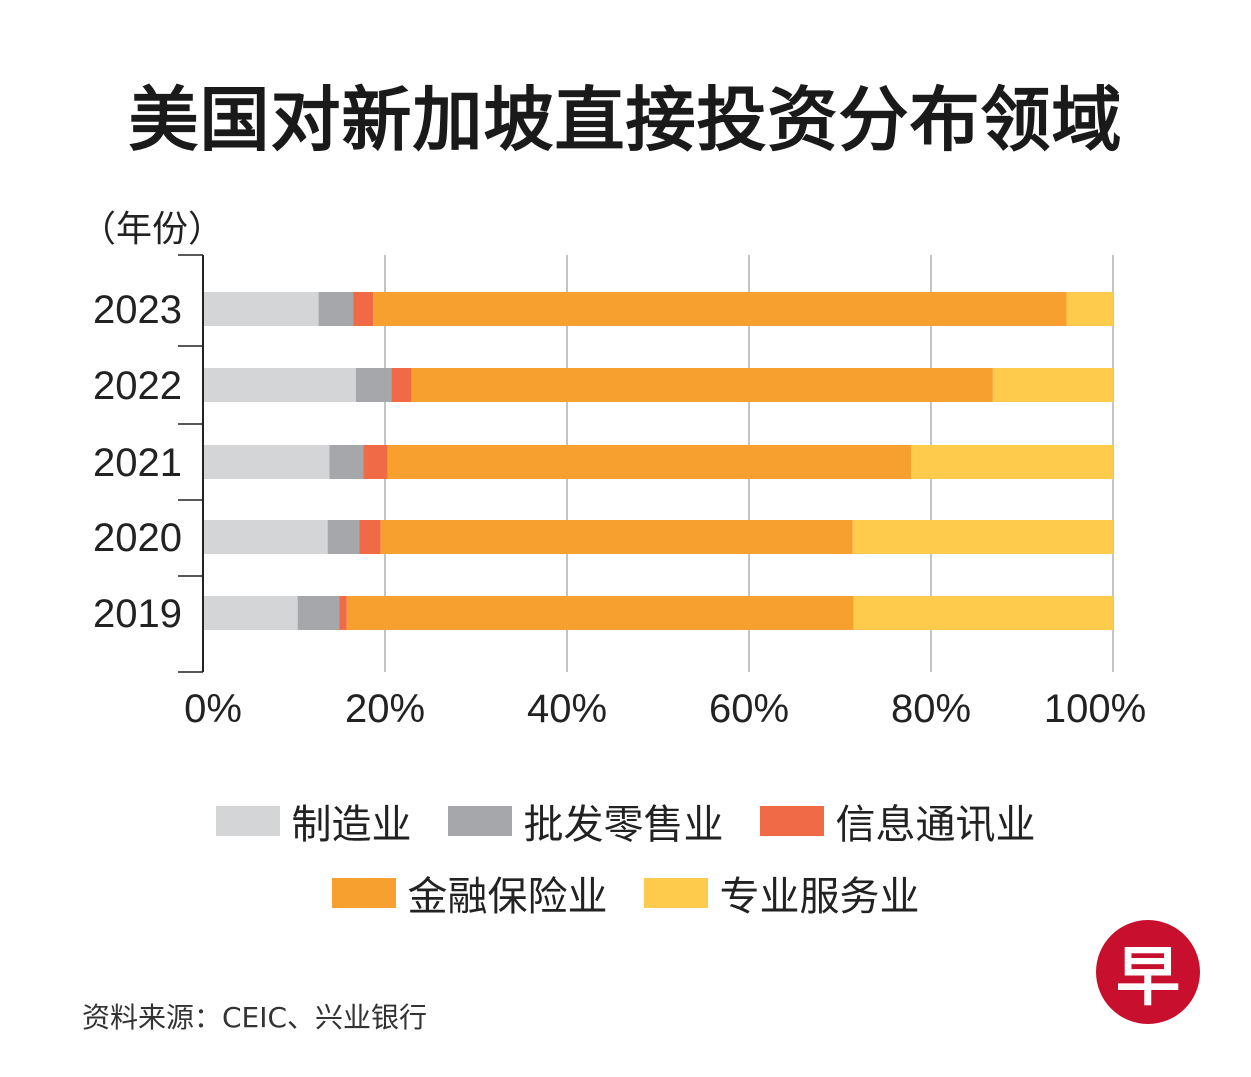  I want to click on legend-label: 专业服务业, so click(819, 897).